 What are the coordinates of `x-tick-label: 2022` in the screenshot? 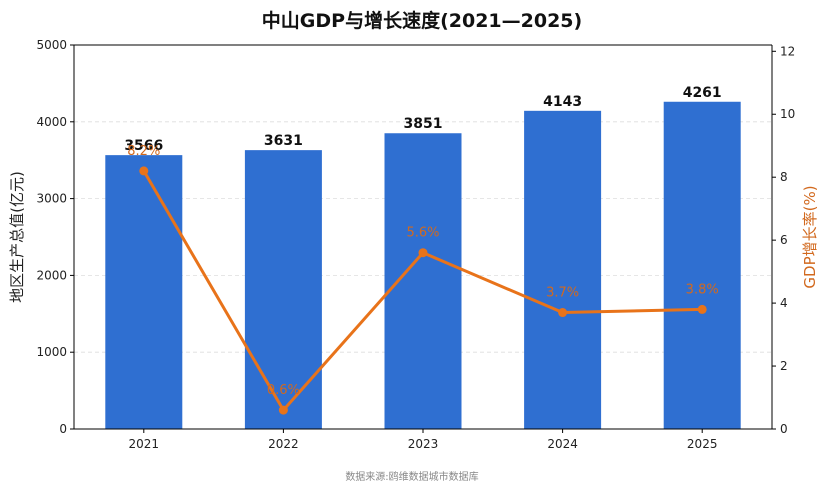 It's located at (283, 444).